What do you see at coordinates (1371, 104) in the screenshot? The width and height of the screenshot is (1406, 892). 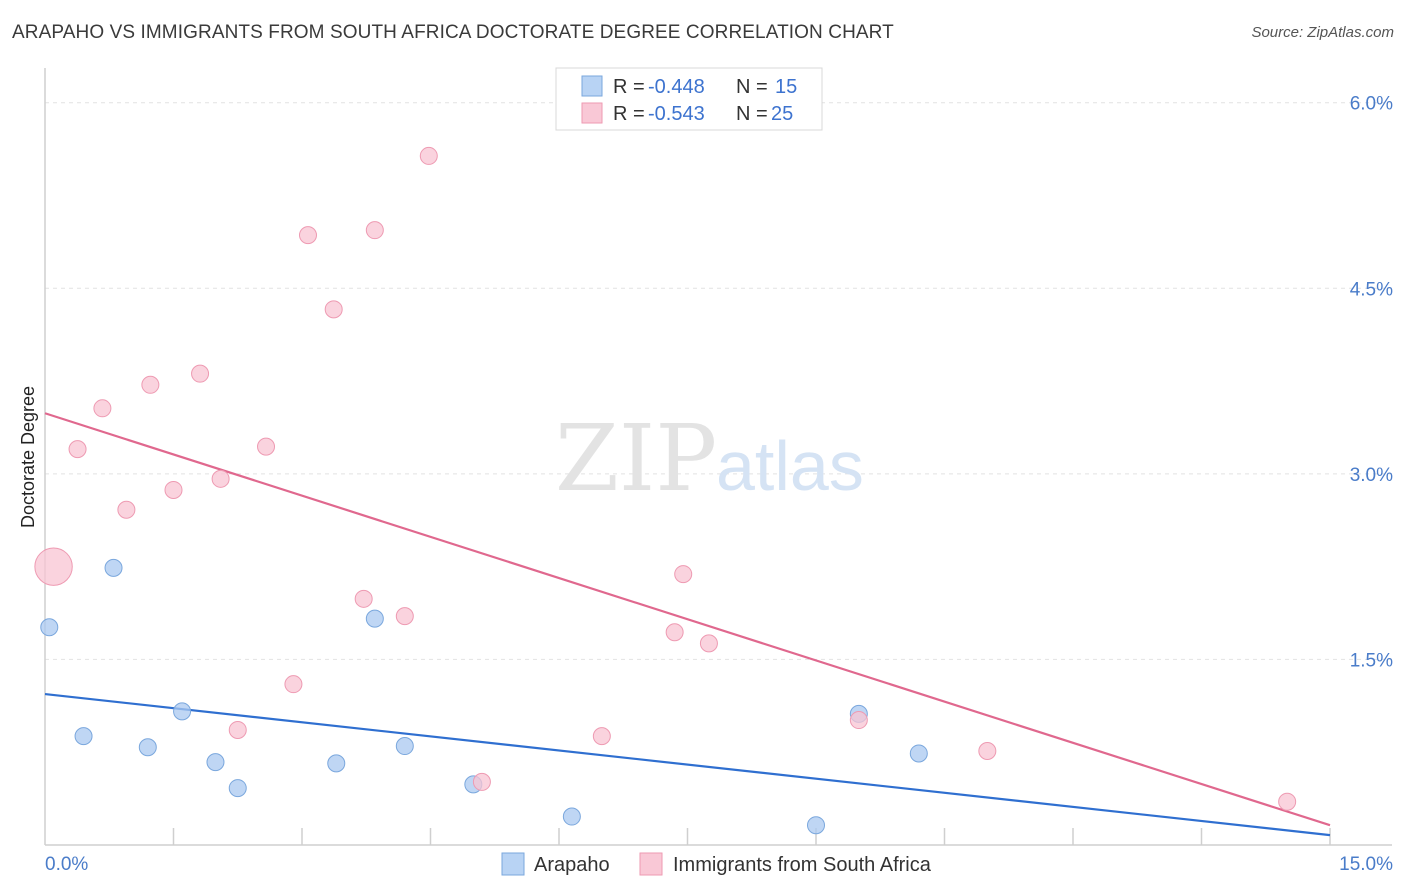 I see `y-tick-label-3: 6.0%` at bounding box center [1371, 104].